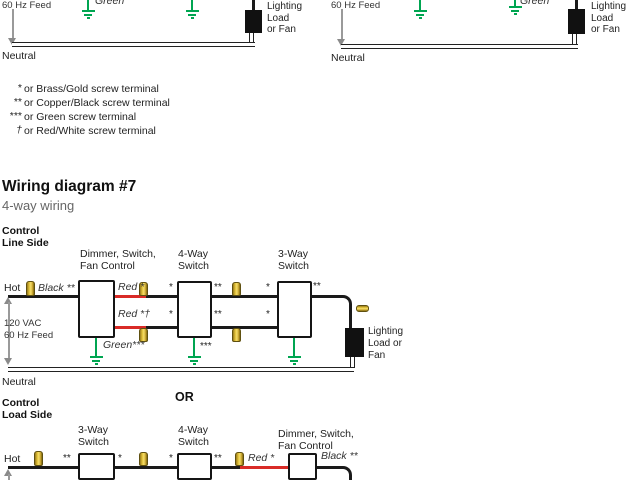 The image size is (640, 480). I want to click on dimmer-box-label: Dimmer, Switch,, so click(316, 434).